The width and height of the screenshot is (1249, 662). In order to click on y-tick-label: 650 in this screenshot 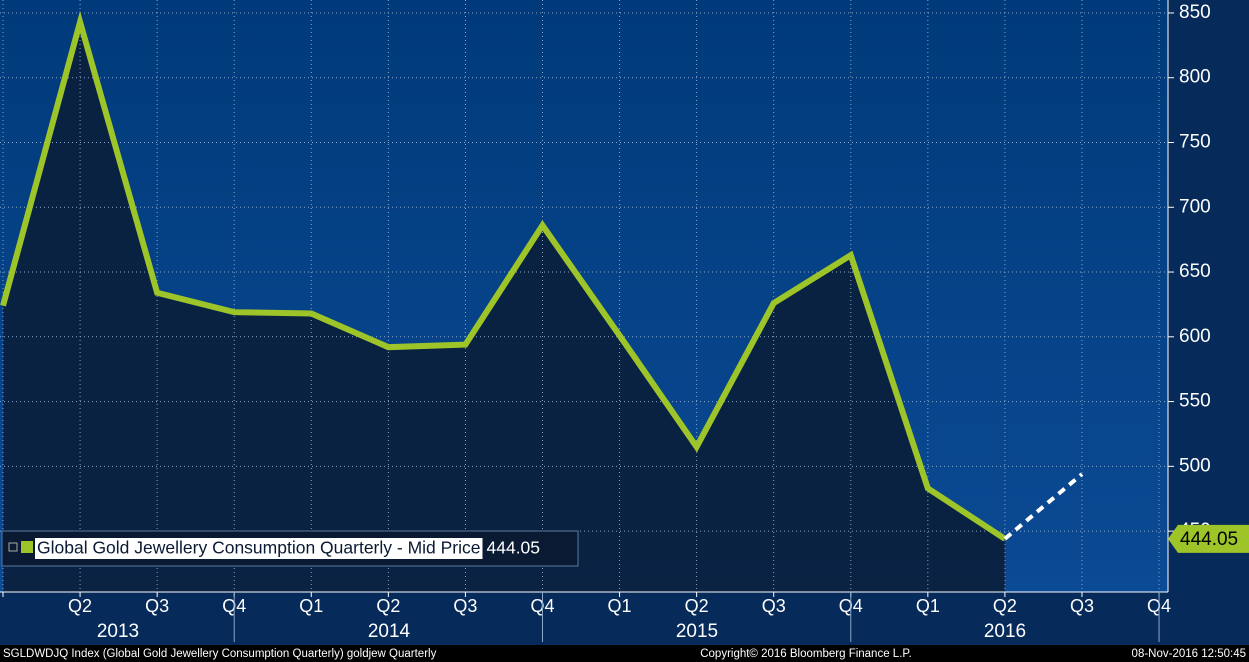, I will do `click(1195, 271)`.